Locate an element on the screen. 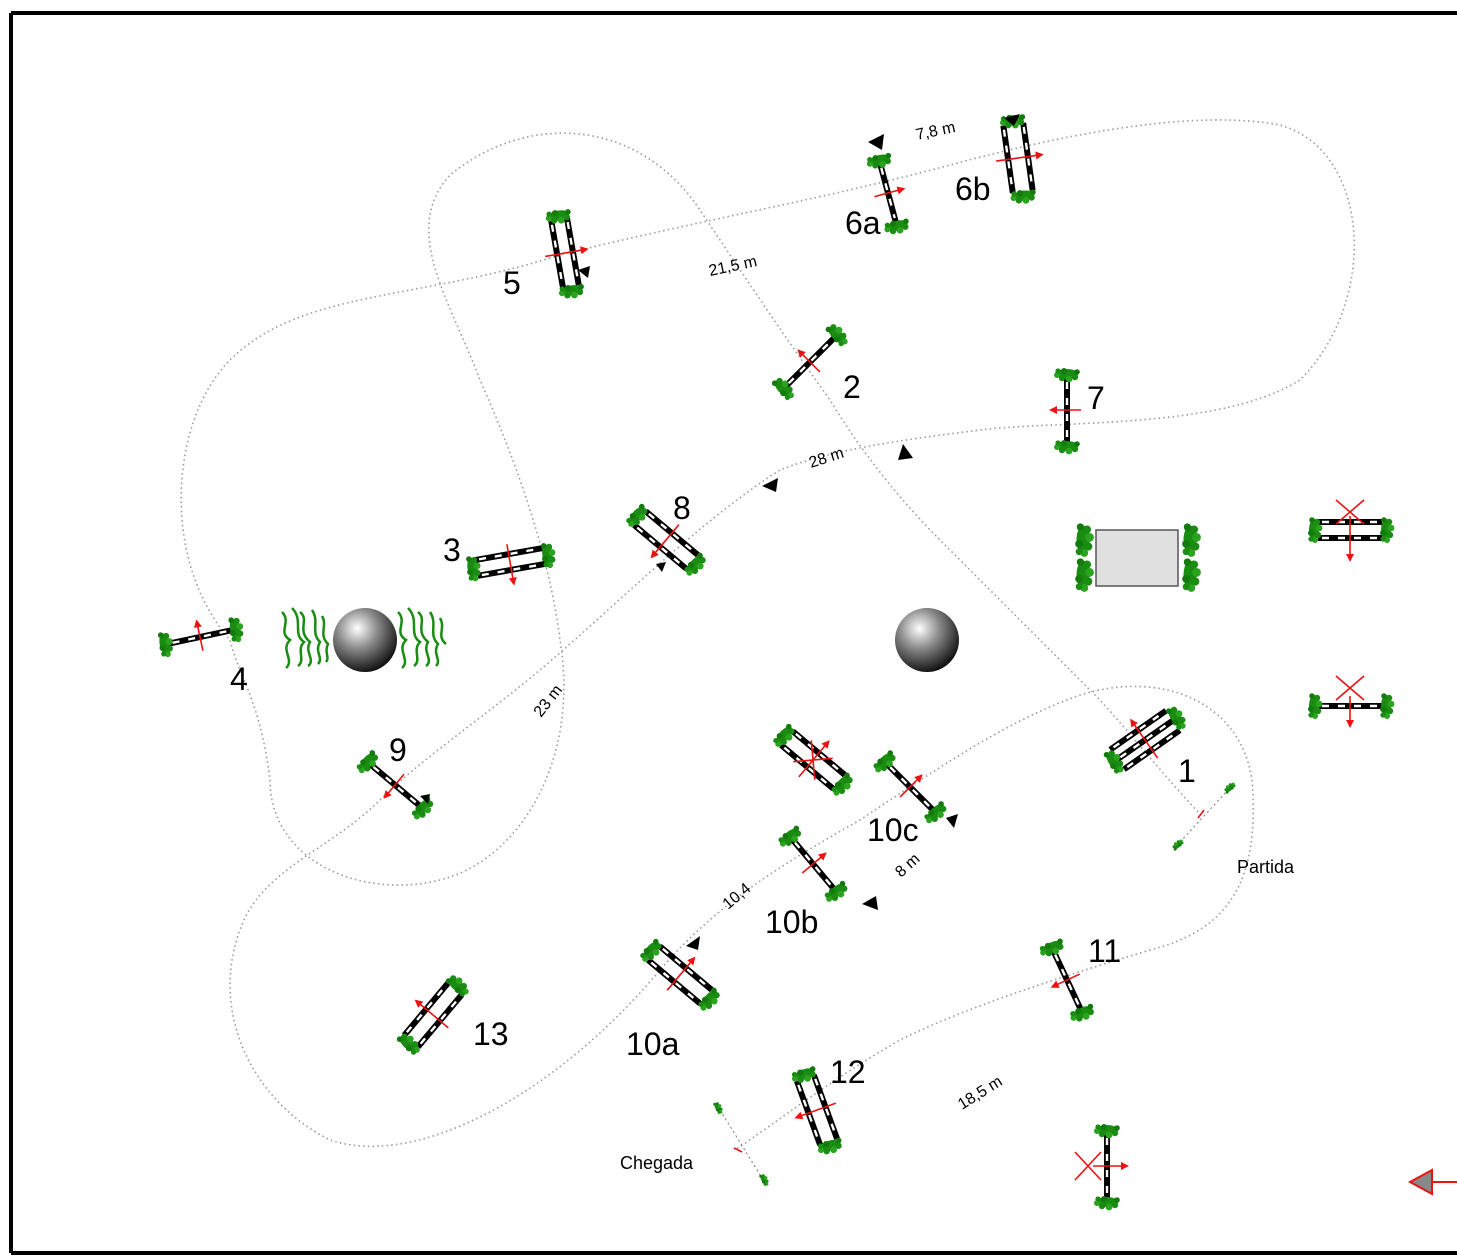 This screenshot has width=1457, height=1256. obstacle-6a is located at coordinates (888, 194).